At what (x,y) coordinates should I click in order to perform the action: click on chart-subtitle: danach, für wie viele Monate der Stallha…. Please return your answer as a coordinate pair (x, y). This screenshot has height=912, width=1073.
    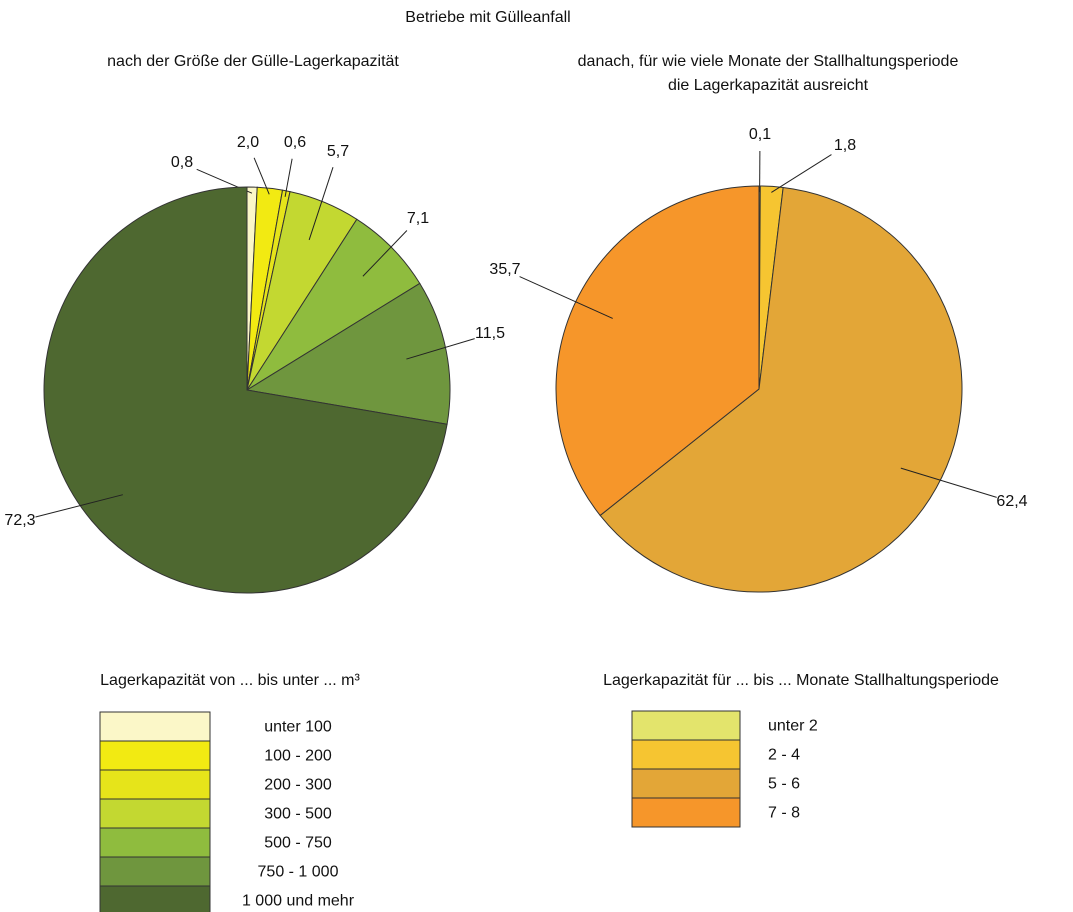
    Looking at the image, I should click on (768, 61).